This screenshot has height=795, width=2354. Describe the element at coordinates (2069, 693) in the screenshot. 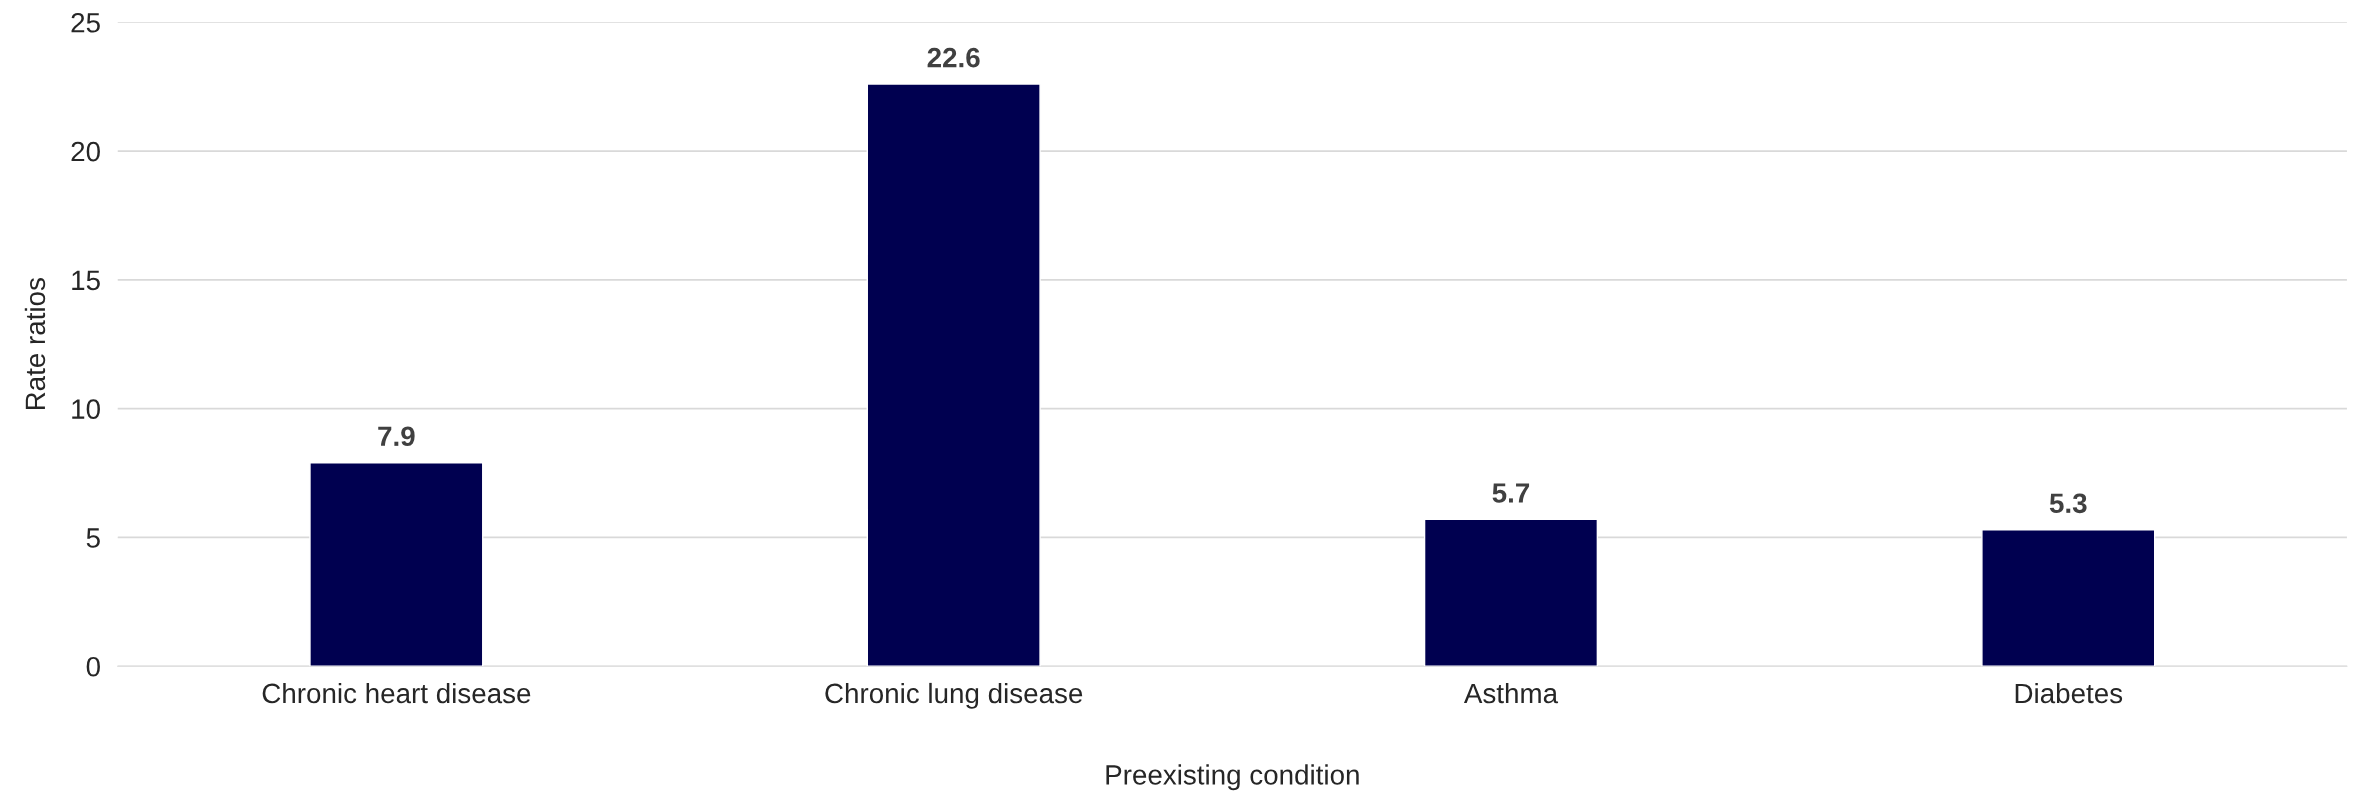

I see `x-tick-label: Diabetes` at that location.